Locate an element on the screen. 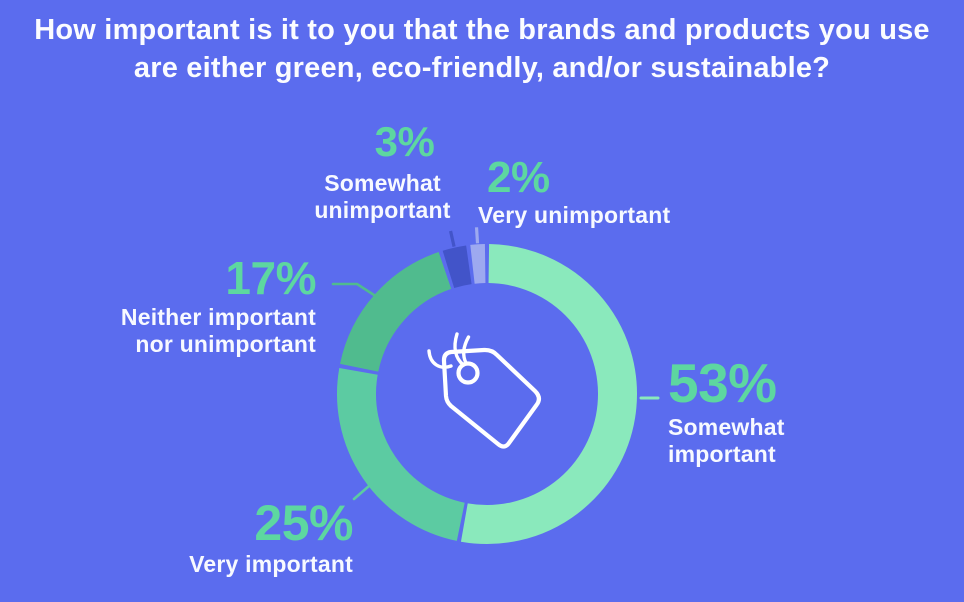 The width and height of the screenshot is (964, 602). price-tag-icon is located at coordinates (484, 390).